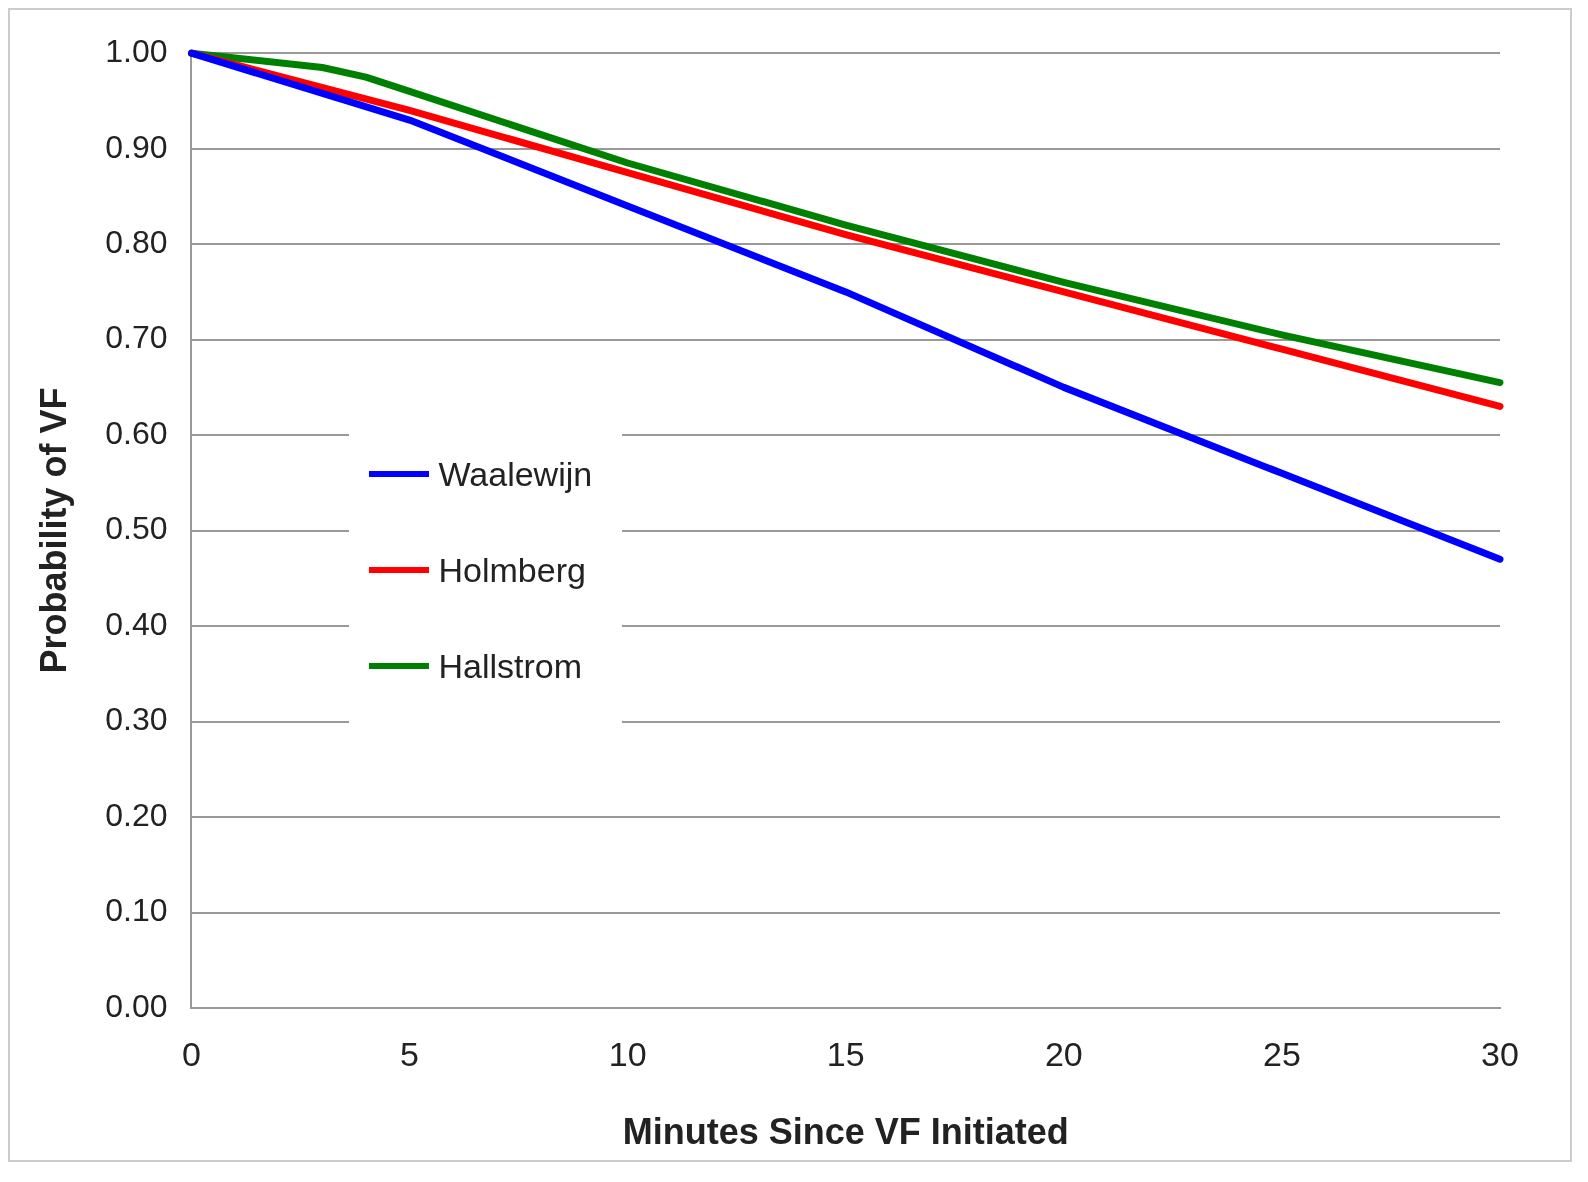 This screenshot has height=1182, width=1588. Describe the element at coordinates (136, 814) in the screenshot. I see `y-tick-label: 0.20` at that location.